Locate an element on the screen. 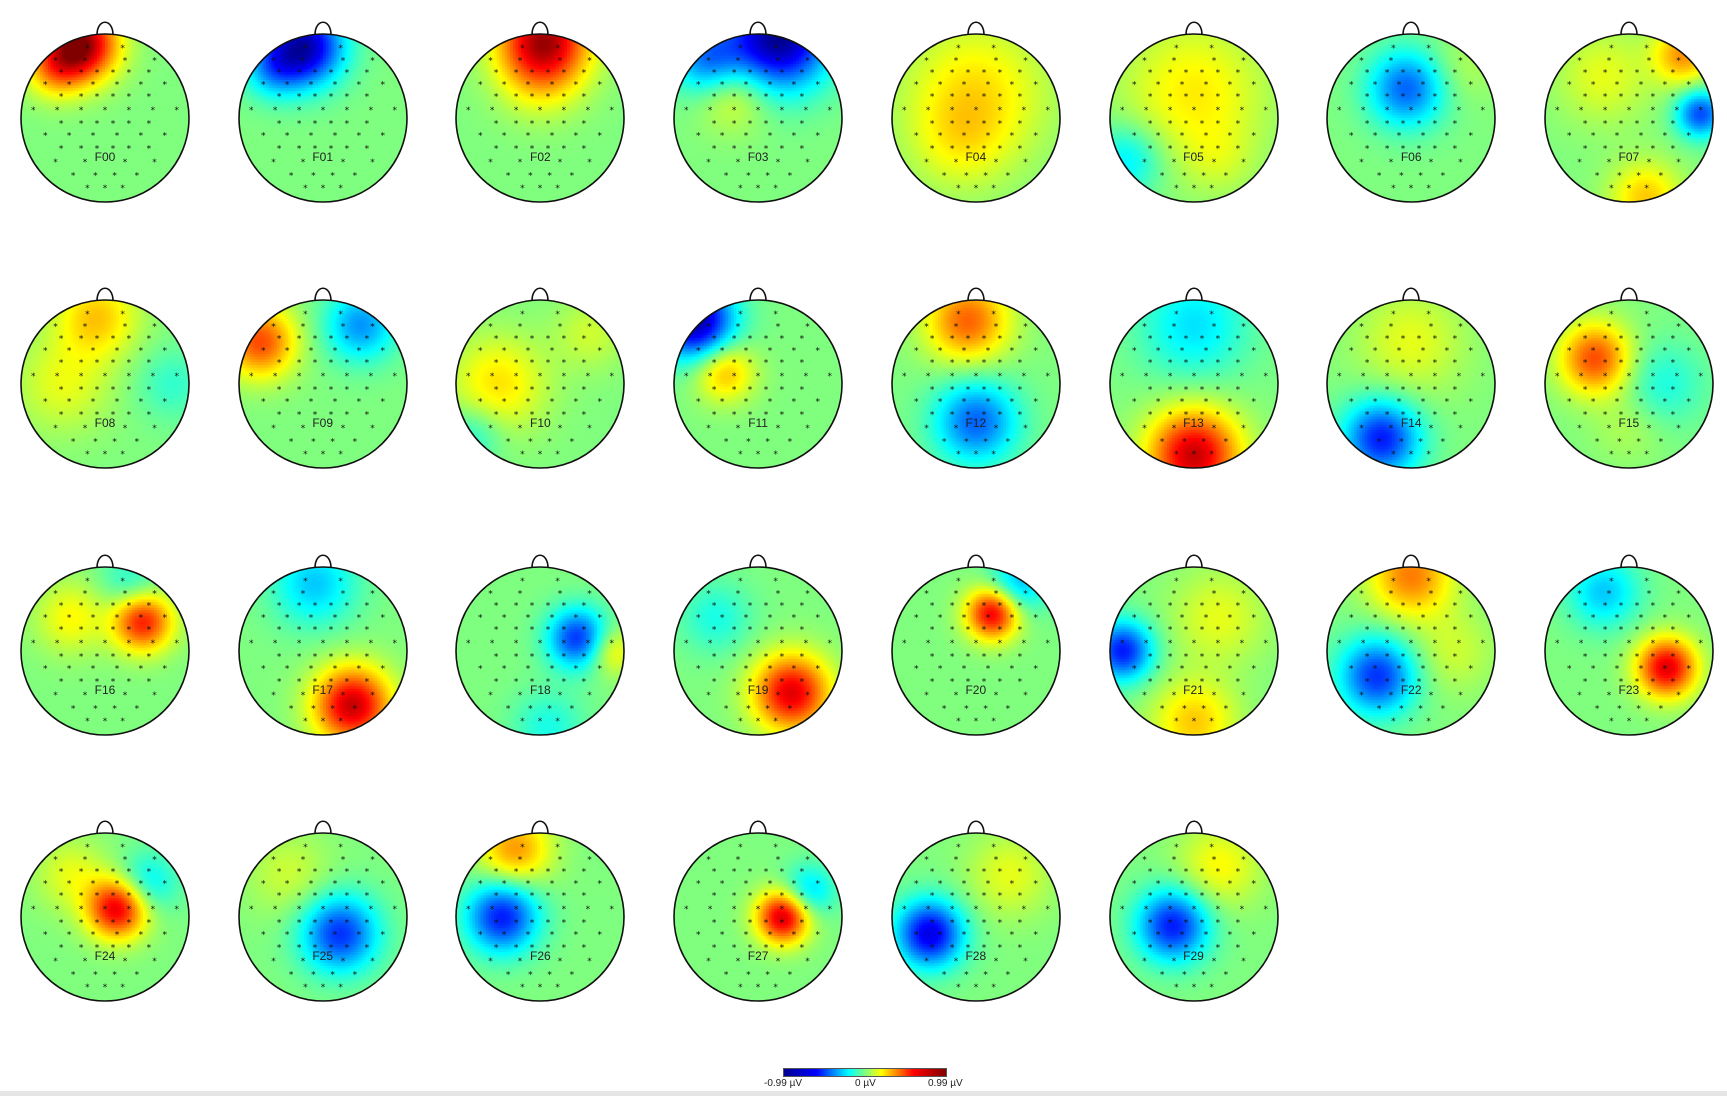 The height and width of the screenshot is (1096, 1727). colorbar-mid-label: 0 µV is located at coordinates (865, 1083).